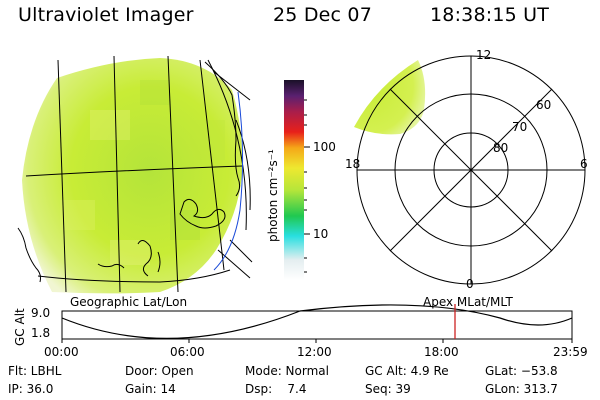  Describe the element at coordinates (317, 323) in the screenshot. I see `altitude-chart` at that location.